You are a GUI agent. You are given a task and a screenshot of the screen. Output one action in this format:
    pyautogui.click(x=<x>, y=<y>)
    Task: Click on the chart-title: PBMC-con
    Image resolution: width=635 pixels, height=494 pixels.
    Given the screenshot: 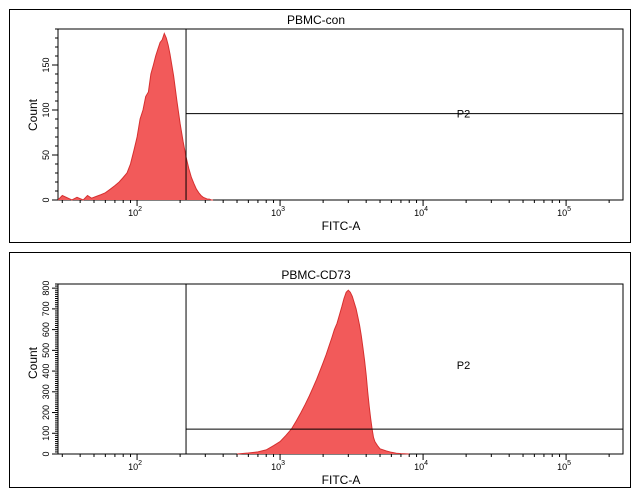 What is the action you would take?
    pyautogui.click(x=316, y=20)
    